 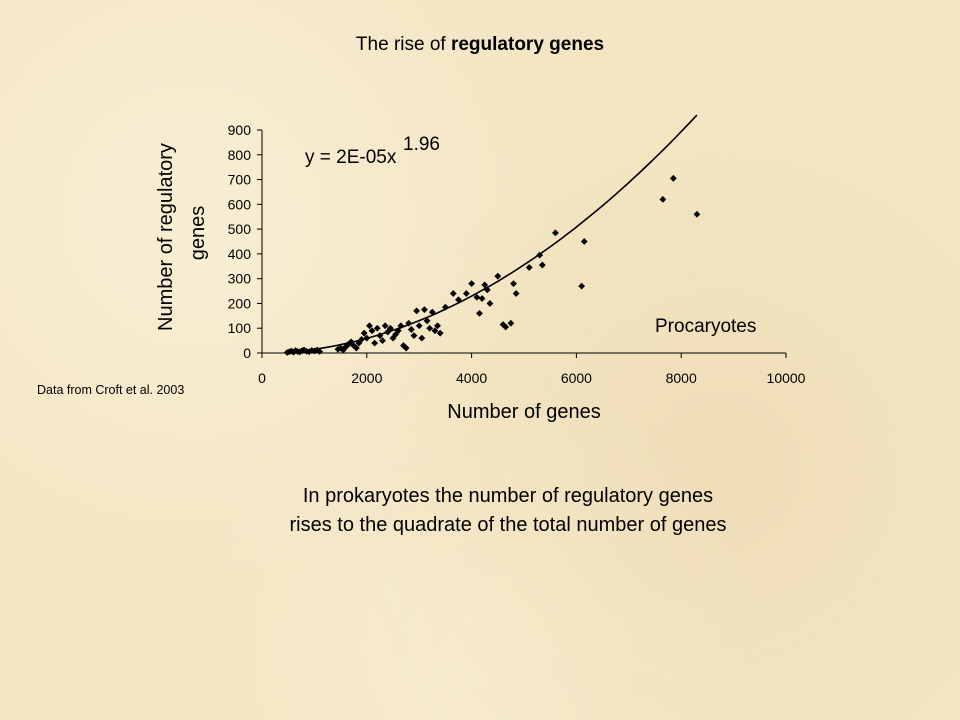 What do you see at coordinates (166, 237) in the screenshot?
I see `y-axis-title-line-1: Number of regulatory` at bounding box center [166, 237].